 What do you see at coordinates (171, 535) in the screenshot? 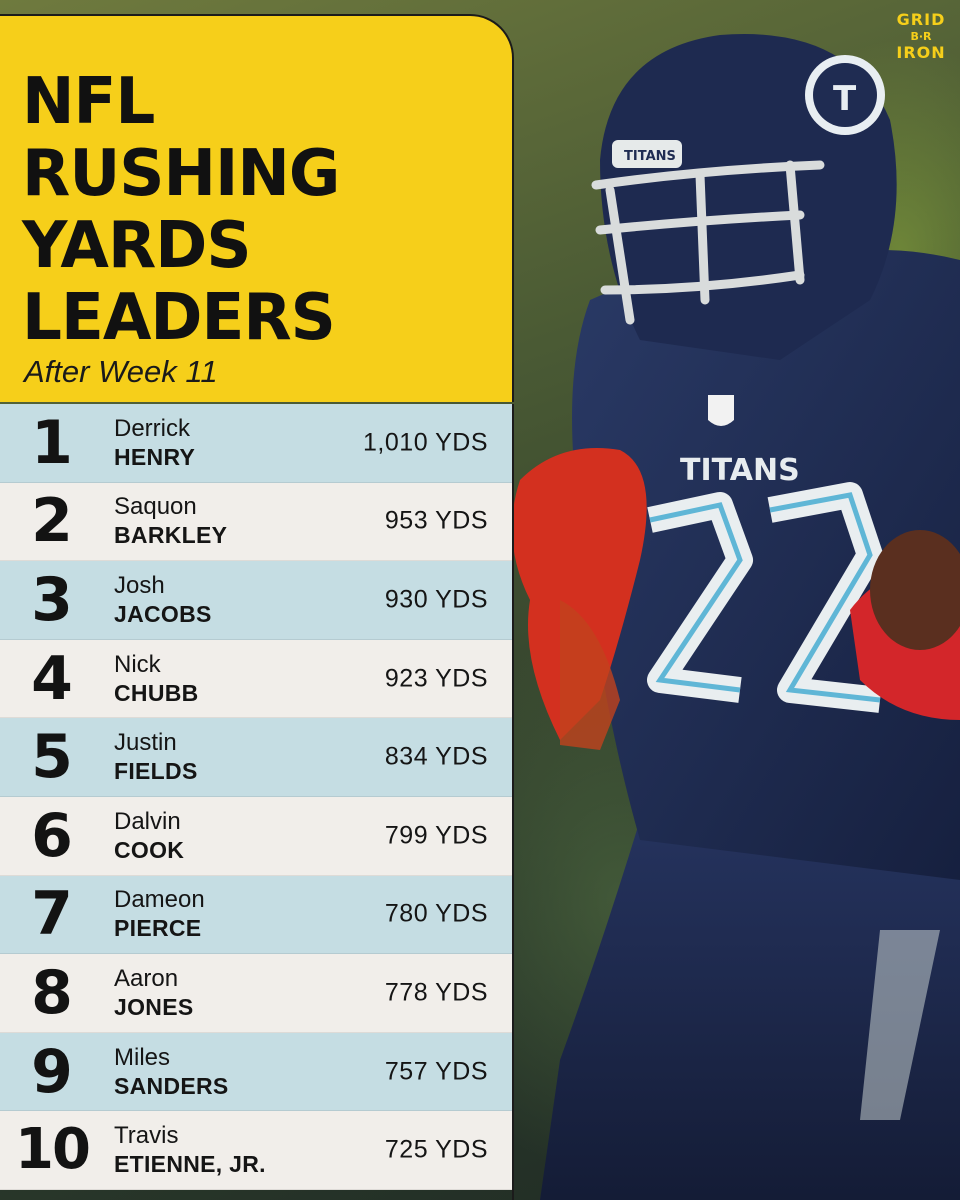
I see `player-last-name: BARKLEY` at bounding box center [171, 535].